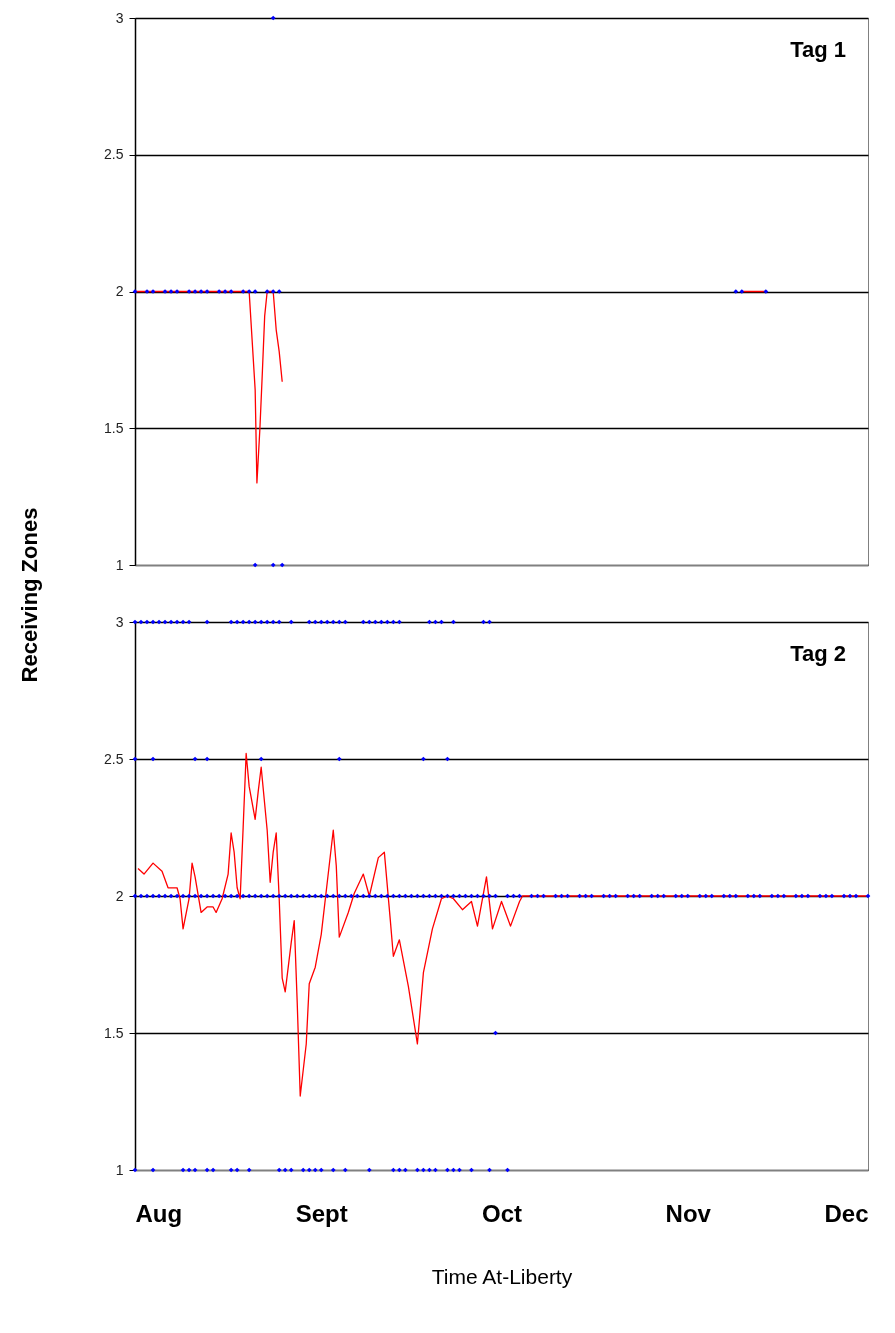  What do you see at coordinates (818, 49) in the screenshot?
I see `text: Tag 1` at bounding box center [818, 49].